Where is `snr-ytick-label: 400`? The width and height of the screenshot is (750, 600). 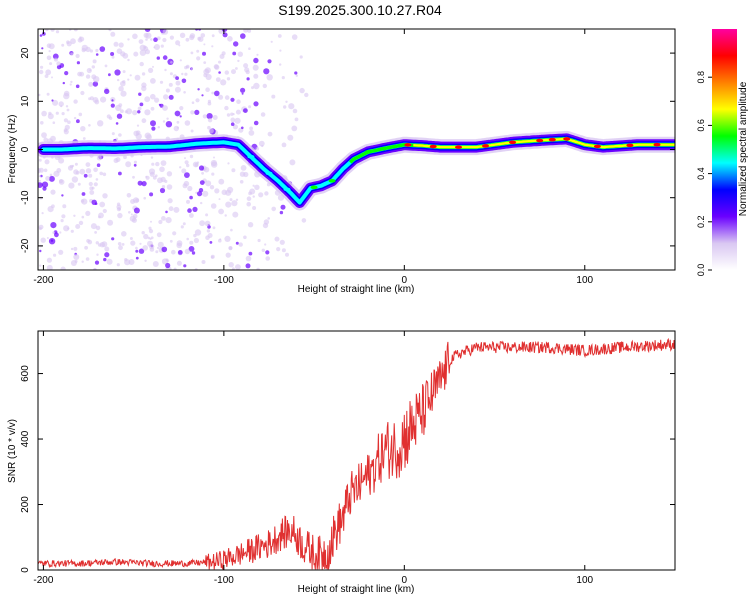 snr-ytick-label: 400 is located at coordinates (25, 438).